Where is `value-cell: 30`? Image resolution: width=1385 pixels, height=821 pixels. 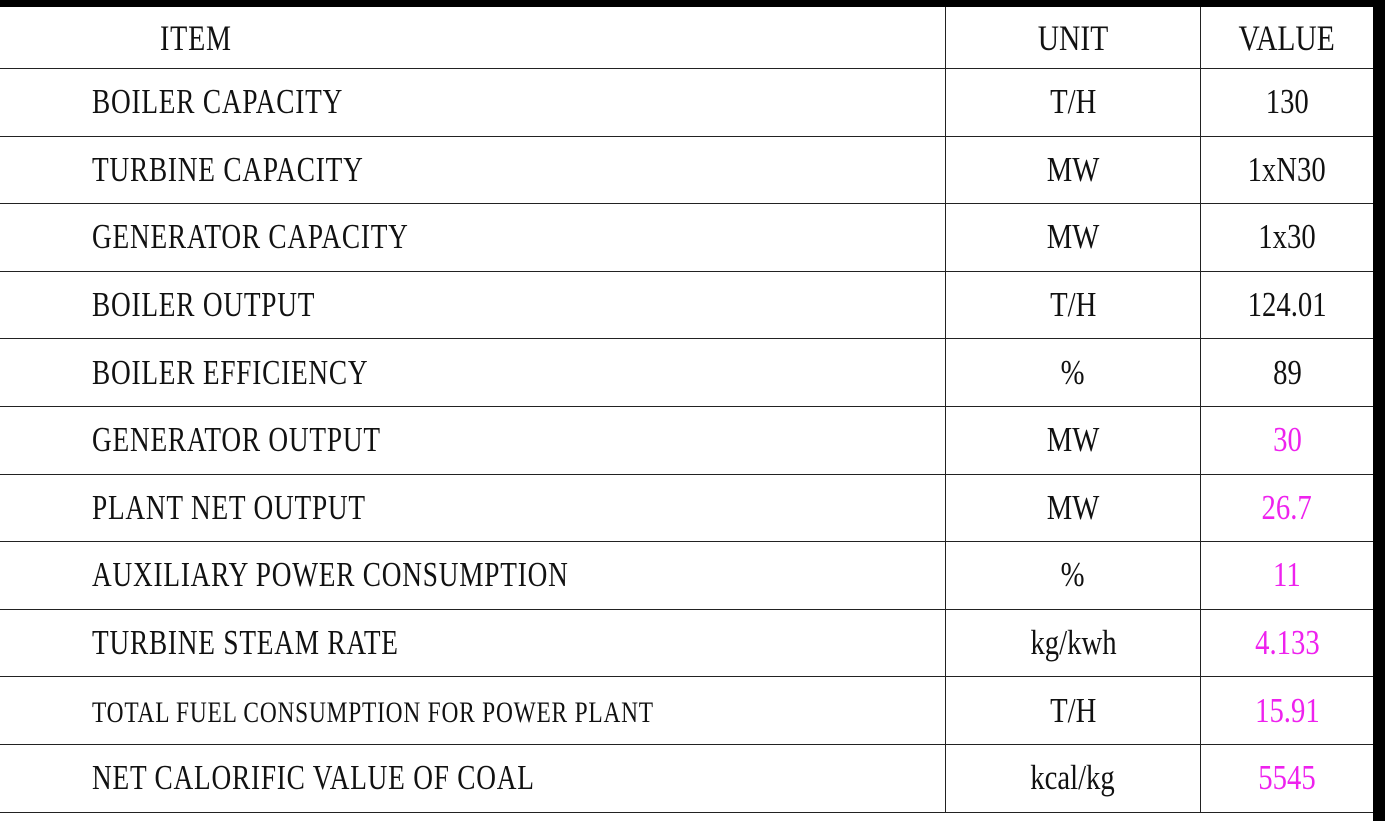
value-cell: 30 is located at coordinates (1286, 440).